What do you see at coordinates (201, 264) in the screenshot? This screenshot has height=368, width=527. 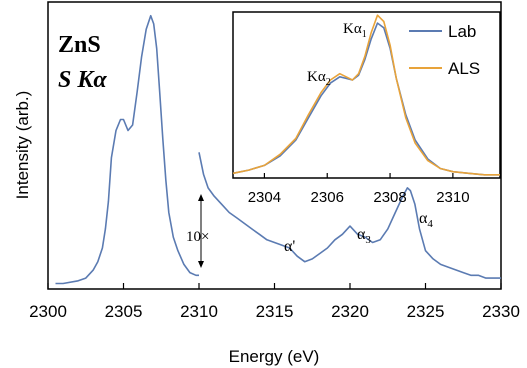 I see `scale-arrow-down-head` at bounding box center [201, 264].